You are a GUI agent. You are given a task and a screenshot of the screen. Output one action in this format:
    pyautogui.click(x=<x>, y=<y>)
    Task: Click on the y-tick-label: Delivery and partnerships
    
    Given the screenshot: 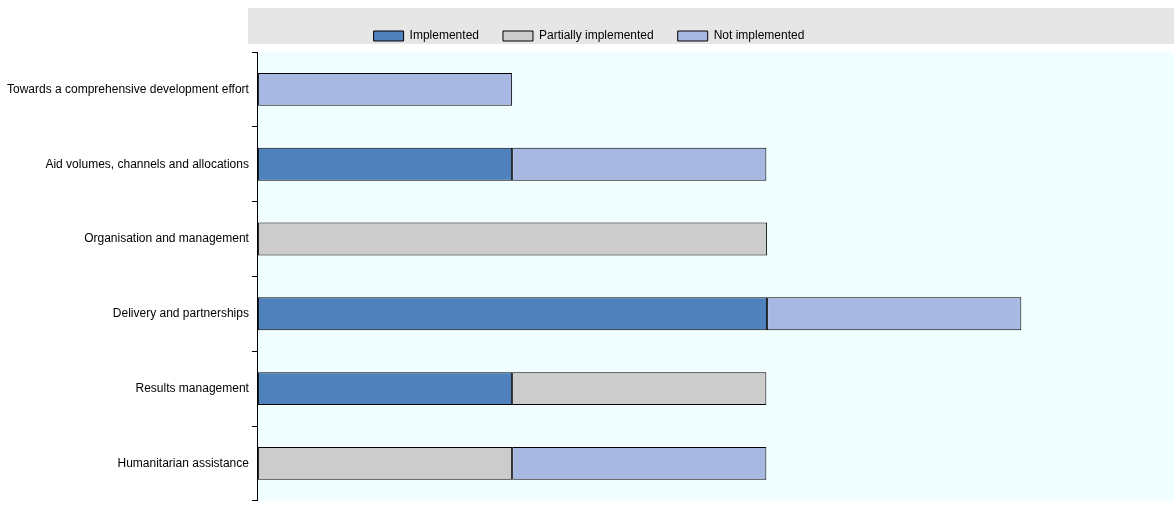 What is the action you would take?
    pyautogui.click(x=180, y=313)
    